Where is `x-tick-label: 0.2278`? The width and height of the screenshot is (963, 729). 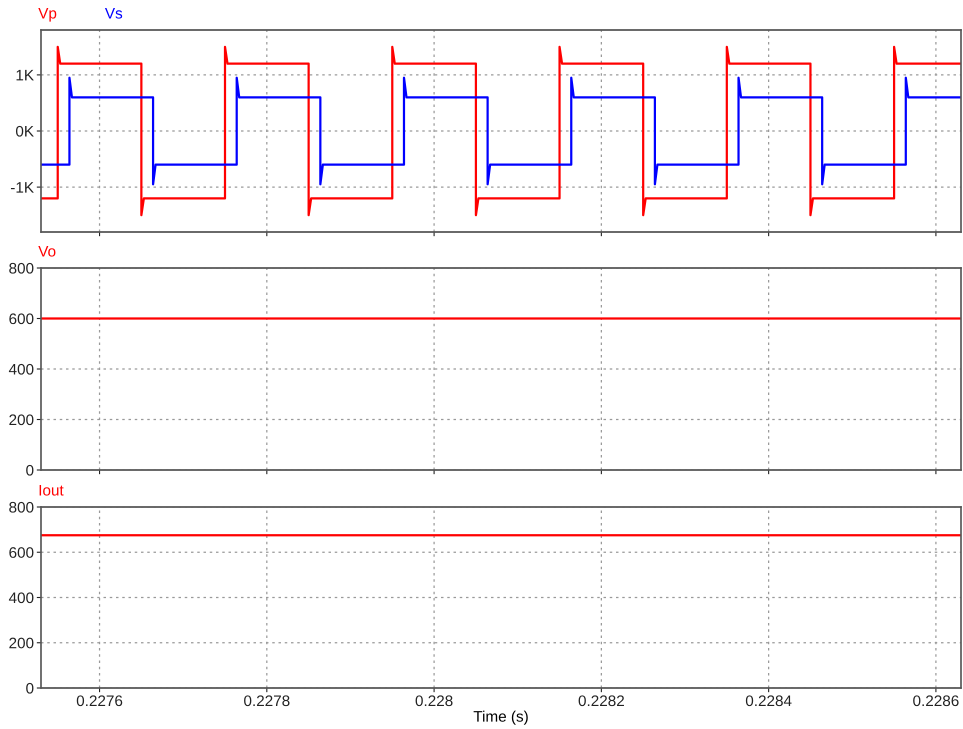
x-tick-label: 0.2278 is located at coordinates (267, 700).